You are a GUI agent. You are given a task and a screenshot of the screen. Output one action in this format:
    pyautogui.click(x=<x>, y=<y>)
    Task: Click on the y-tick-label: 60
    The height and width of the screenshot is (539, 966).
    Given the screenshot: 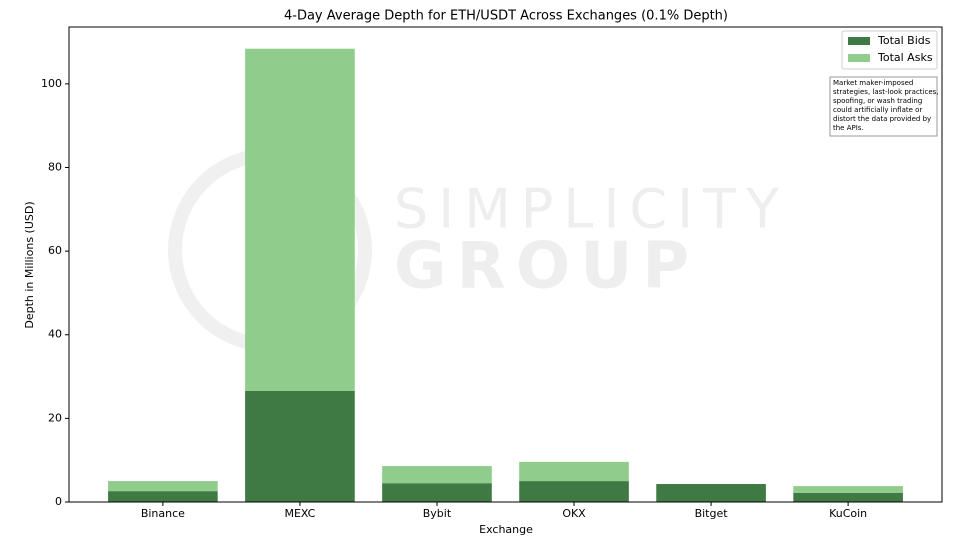 What is the action you would take?
    pyautogui.click(x=55, y=250)
    